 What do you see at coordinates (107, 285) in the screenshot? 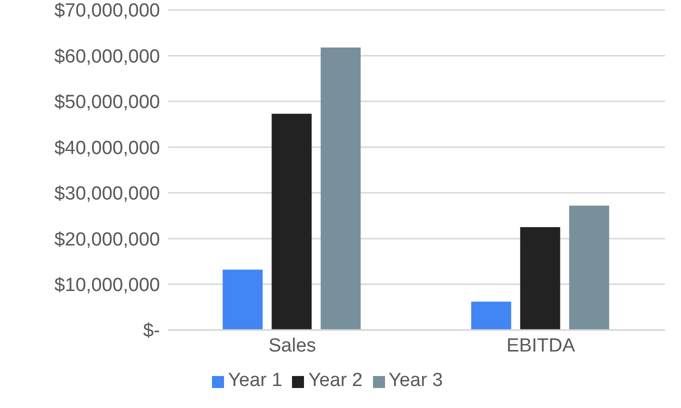
I see `y-tick-label: $10,000,000` at bounding box center [107, 285].